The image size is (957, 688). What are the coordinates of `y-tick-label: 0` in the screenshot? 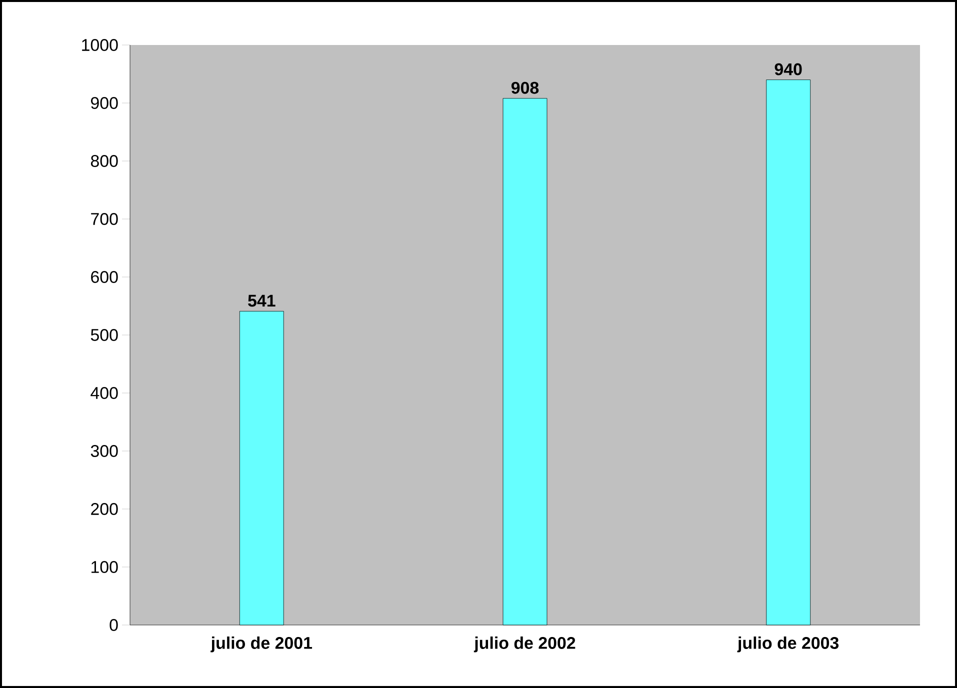 It's located at (114, 625).